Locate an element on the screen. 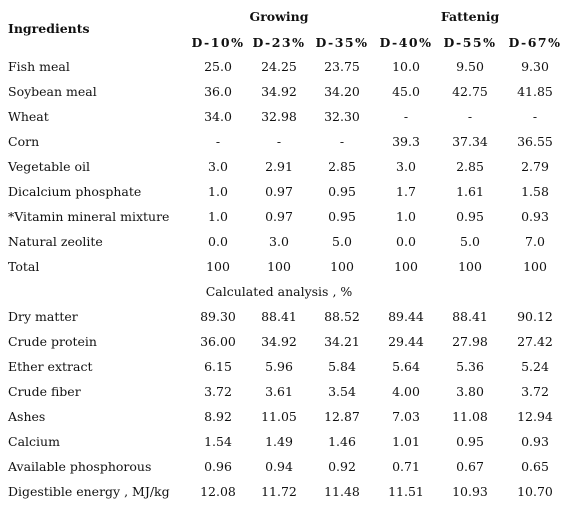 The width and height of the screenshot is (571, 508). cell: 29.44 is located at coordinates (406, 341).